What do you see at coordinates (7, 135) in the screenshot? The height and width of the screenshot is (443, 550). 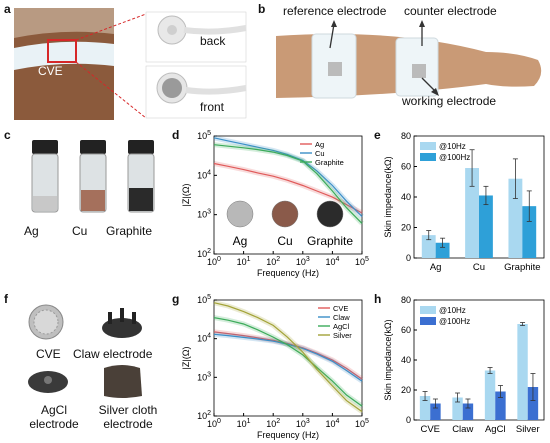 I see `panel-label-c: c` at bounding box center [7, 135].